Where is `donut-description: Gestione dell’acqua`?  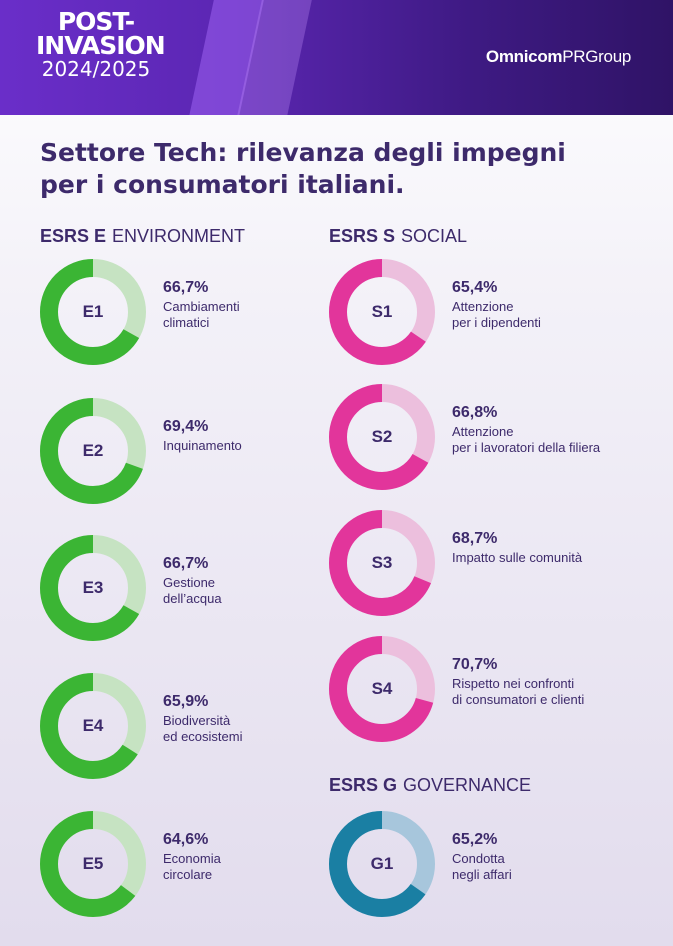 donut-description: Gestione dell’acqua is located at coordinates (263, 591).